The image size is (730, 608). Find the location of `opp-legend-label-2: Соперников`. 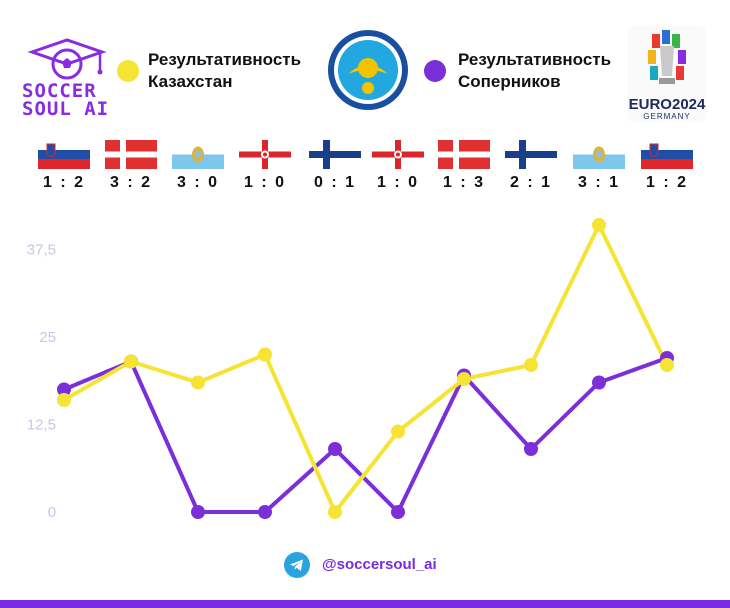

opp-legend-label-2: Соперников is located at coordinates (509, 81).